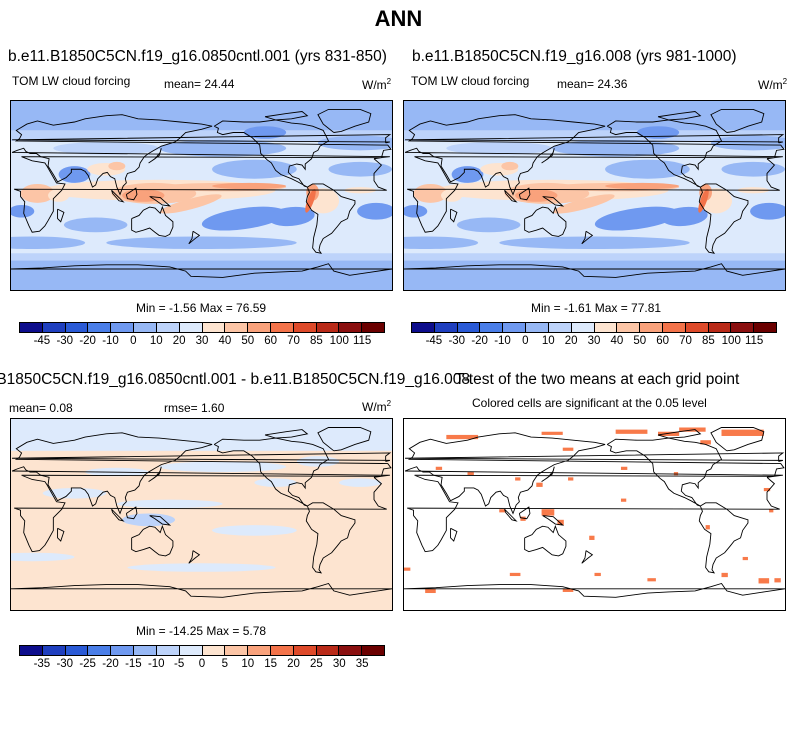 The height and width of the screenshot is (733, 797). I want to click on colorbar-tick-label: 60, so click(271, 341).